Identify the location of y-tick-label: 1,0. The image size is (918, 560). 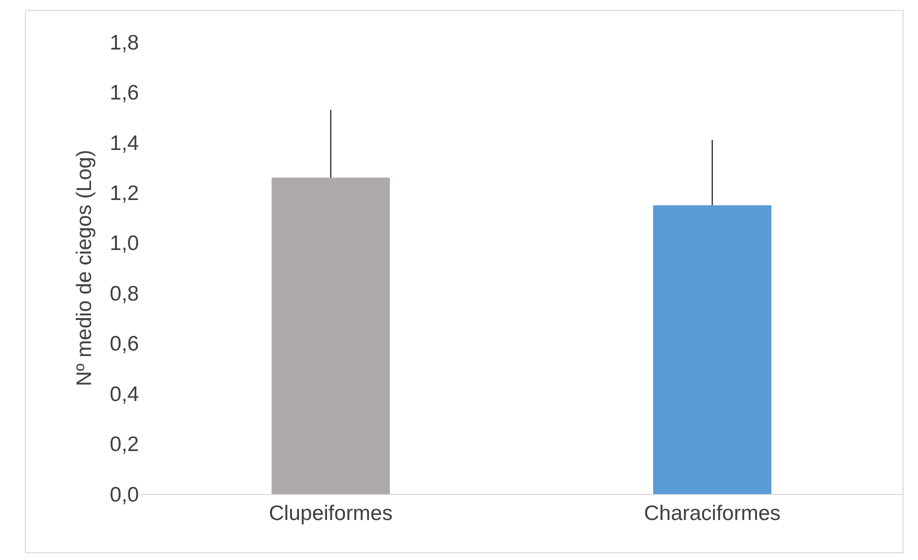
(124, 244).